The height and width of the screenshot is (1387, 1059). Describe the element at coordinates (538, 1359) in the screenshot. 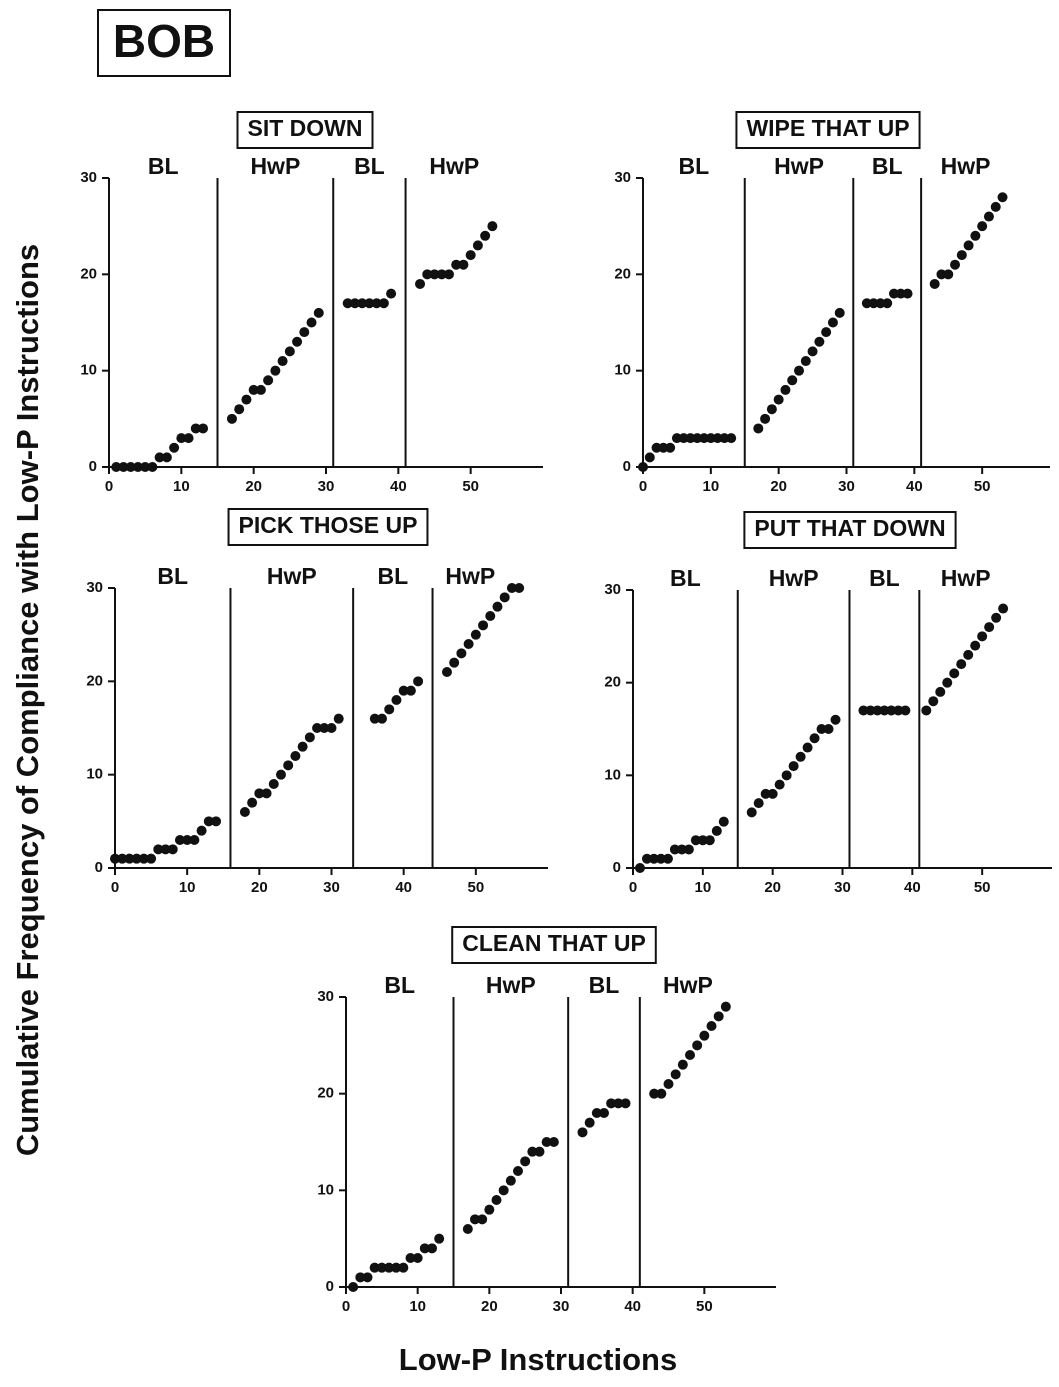

I see `x-axis-label: Low-P Instructions` at that location.